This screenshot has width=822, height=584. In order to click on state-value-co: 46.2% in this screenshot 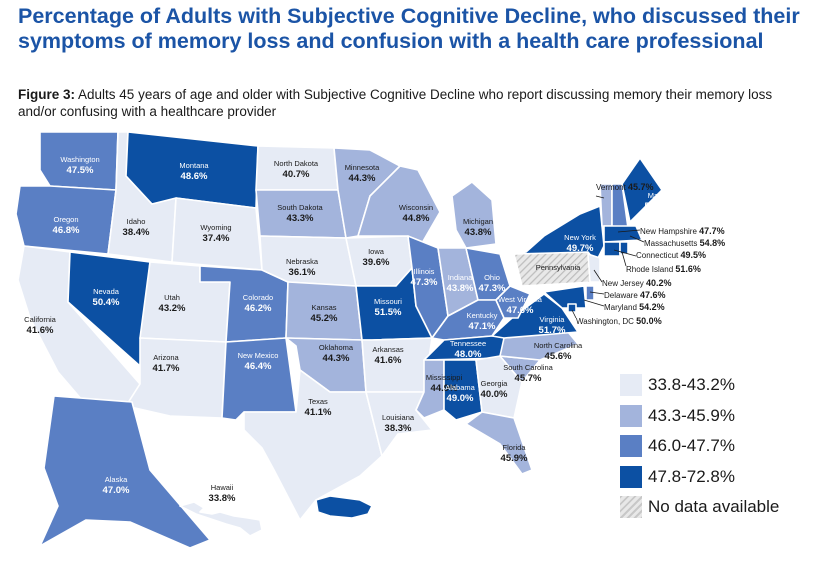, I will do `click(258, 308)`.